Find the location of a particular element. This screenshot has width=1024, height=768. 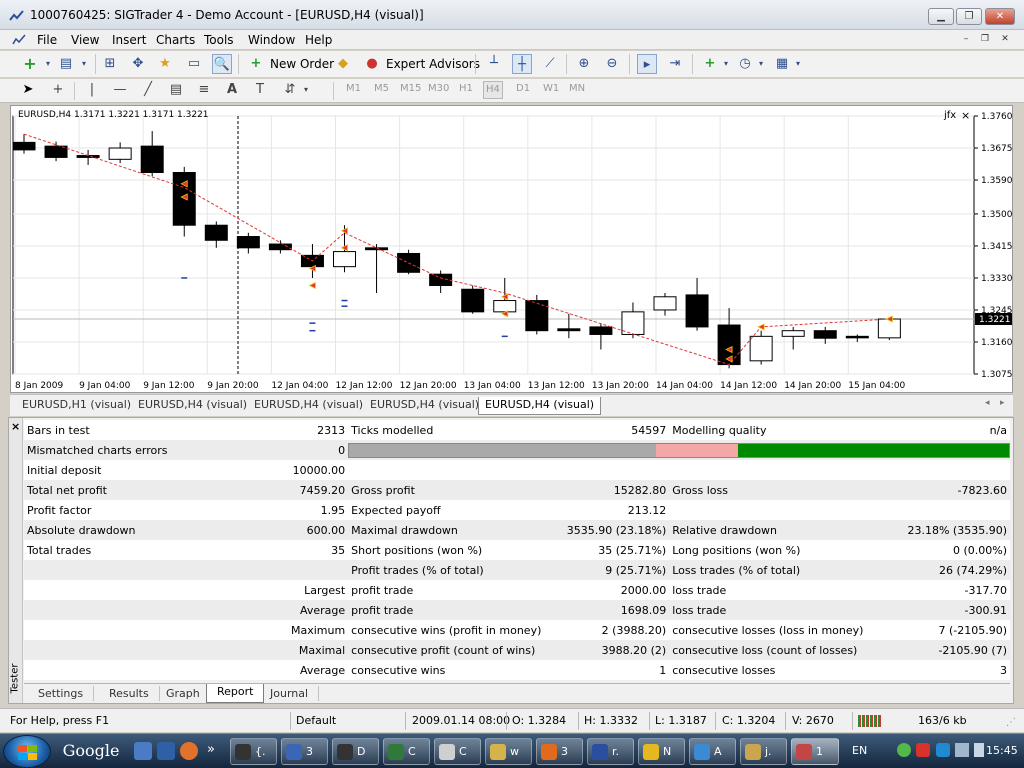

channel-icon: ▤ is located at coordinates (176, 89).